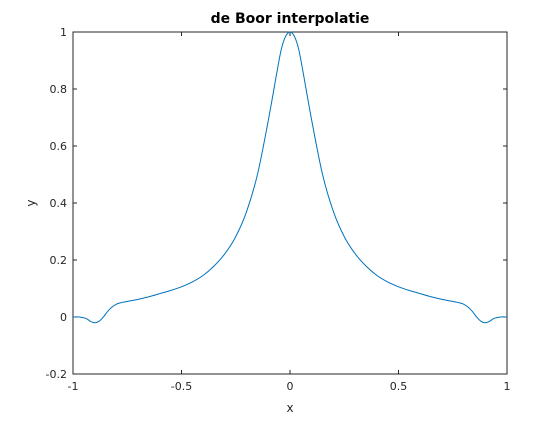 The width and height of the screenshot is (560, 425). I want to click on y-axis-label: y, so click(31, 202).